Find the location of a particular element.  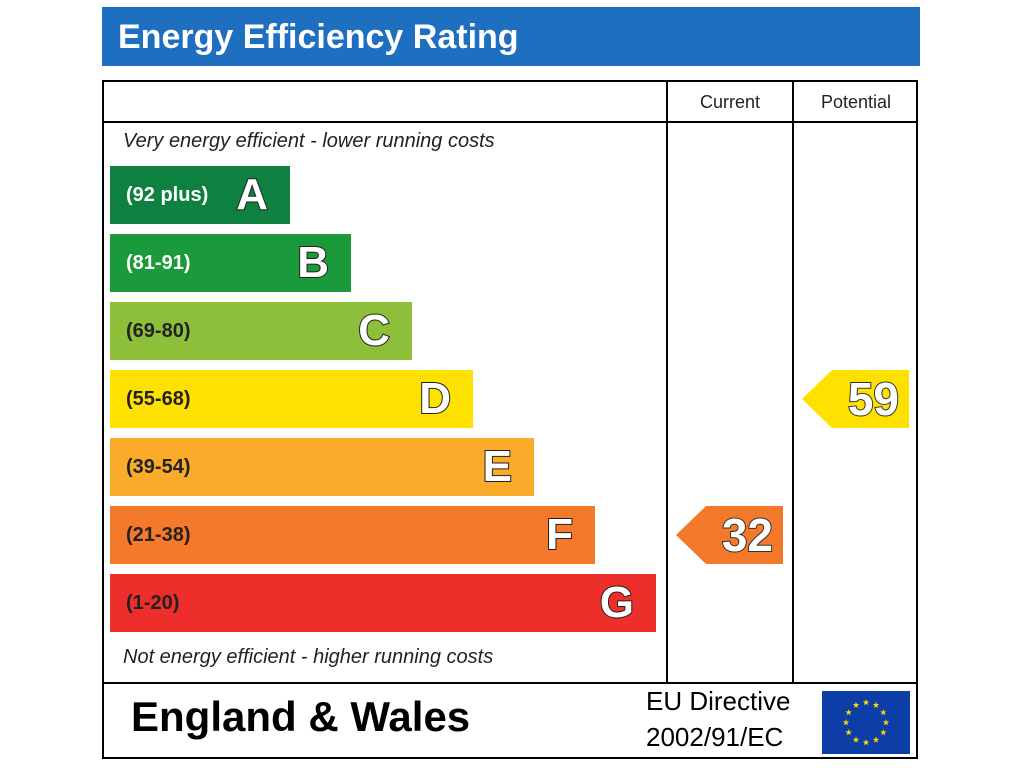

band-letter-label: D is located at coordinates (435, 398).